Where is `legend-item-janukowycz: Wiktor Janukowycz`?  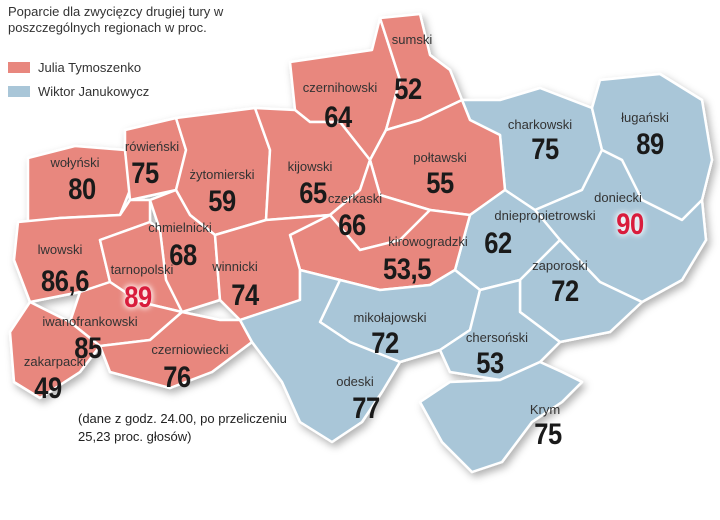
legend-item-janukowycz: Wiktor Janukowycz is located at coordinates (78, 91).